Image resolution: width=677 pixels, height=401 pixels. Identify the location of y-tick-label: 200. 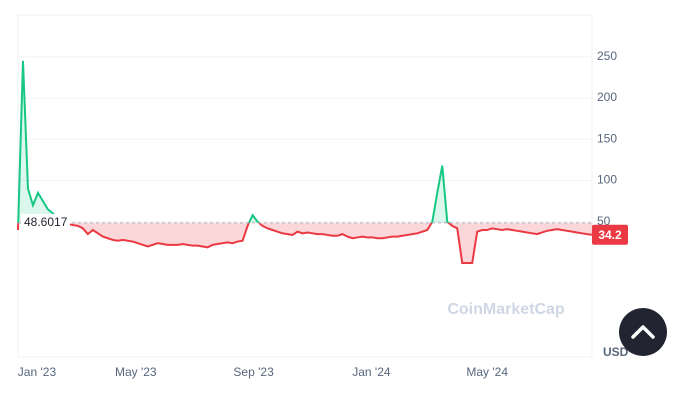
(607, 97).